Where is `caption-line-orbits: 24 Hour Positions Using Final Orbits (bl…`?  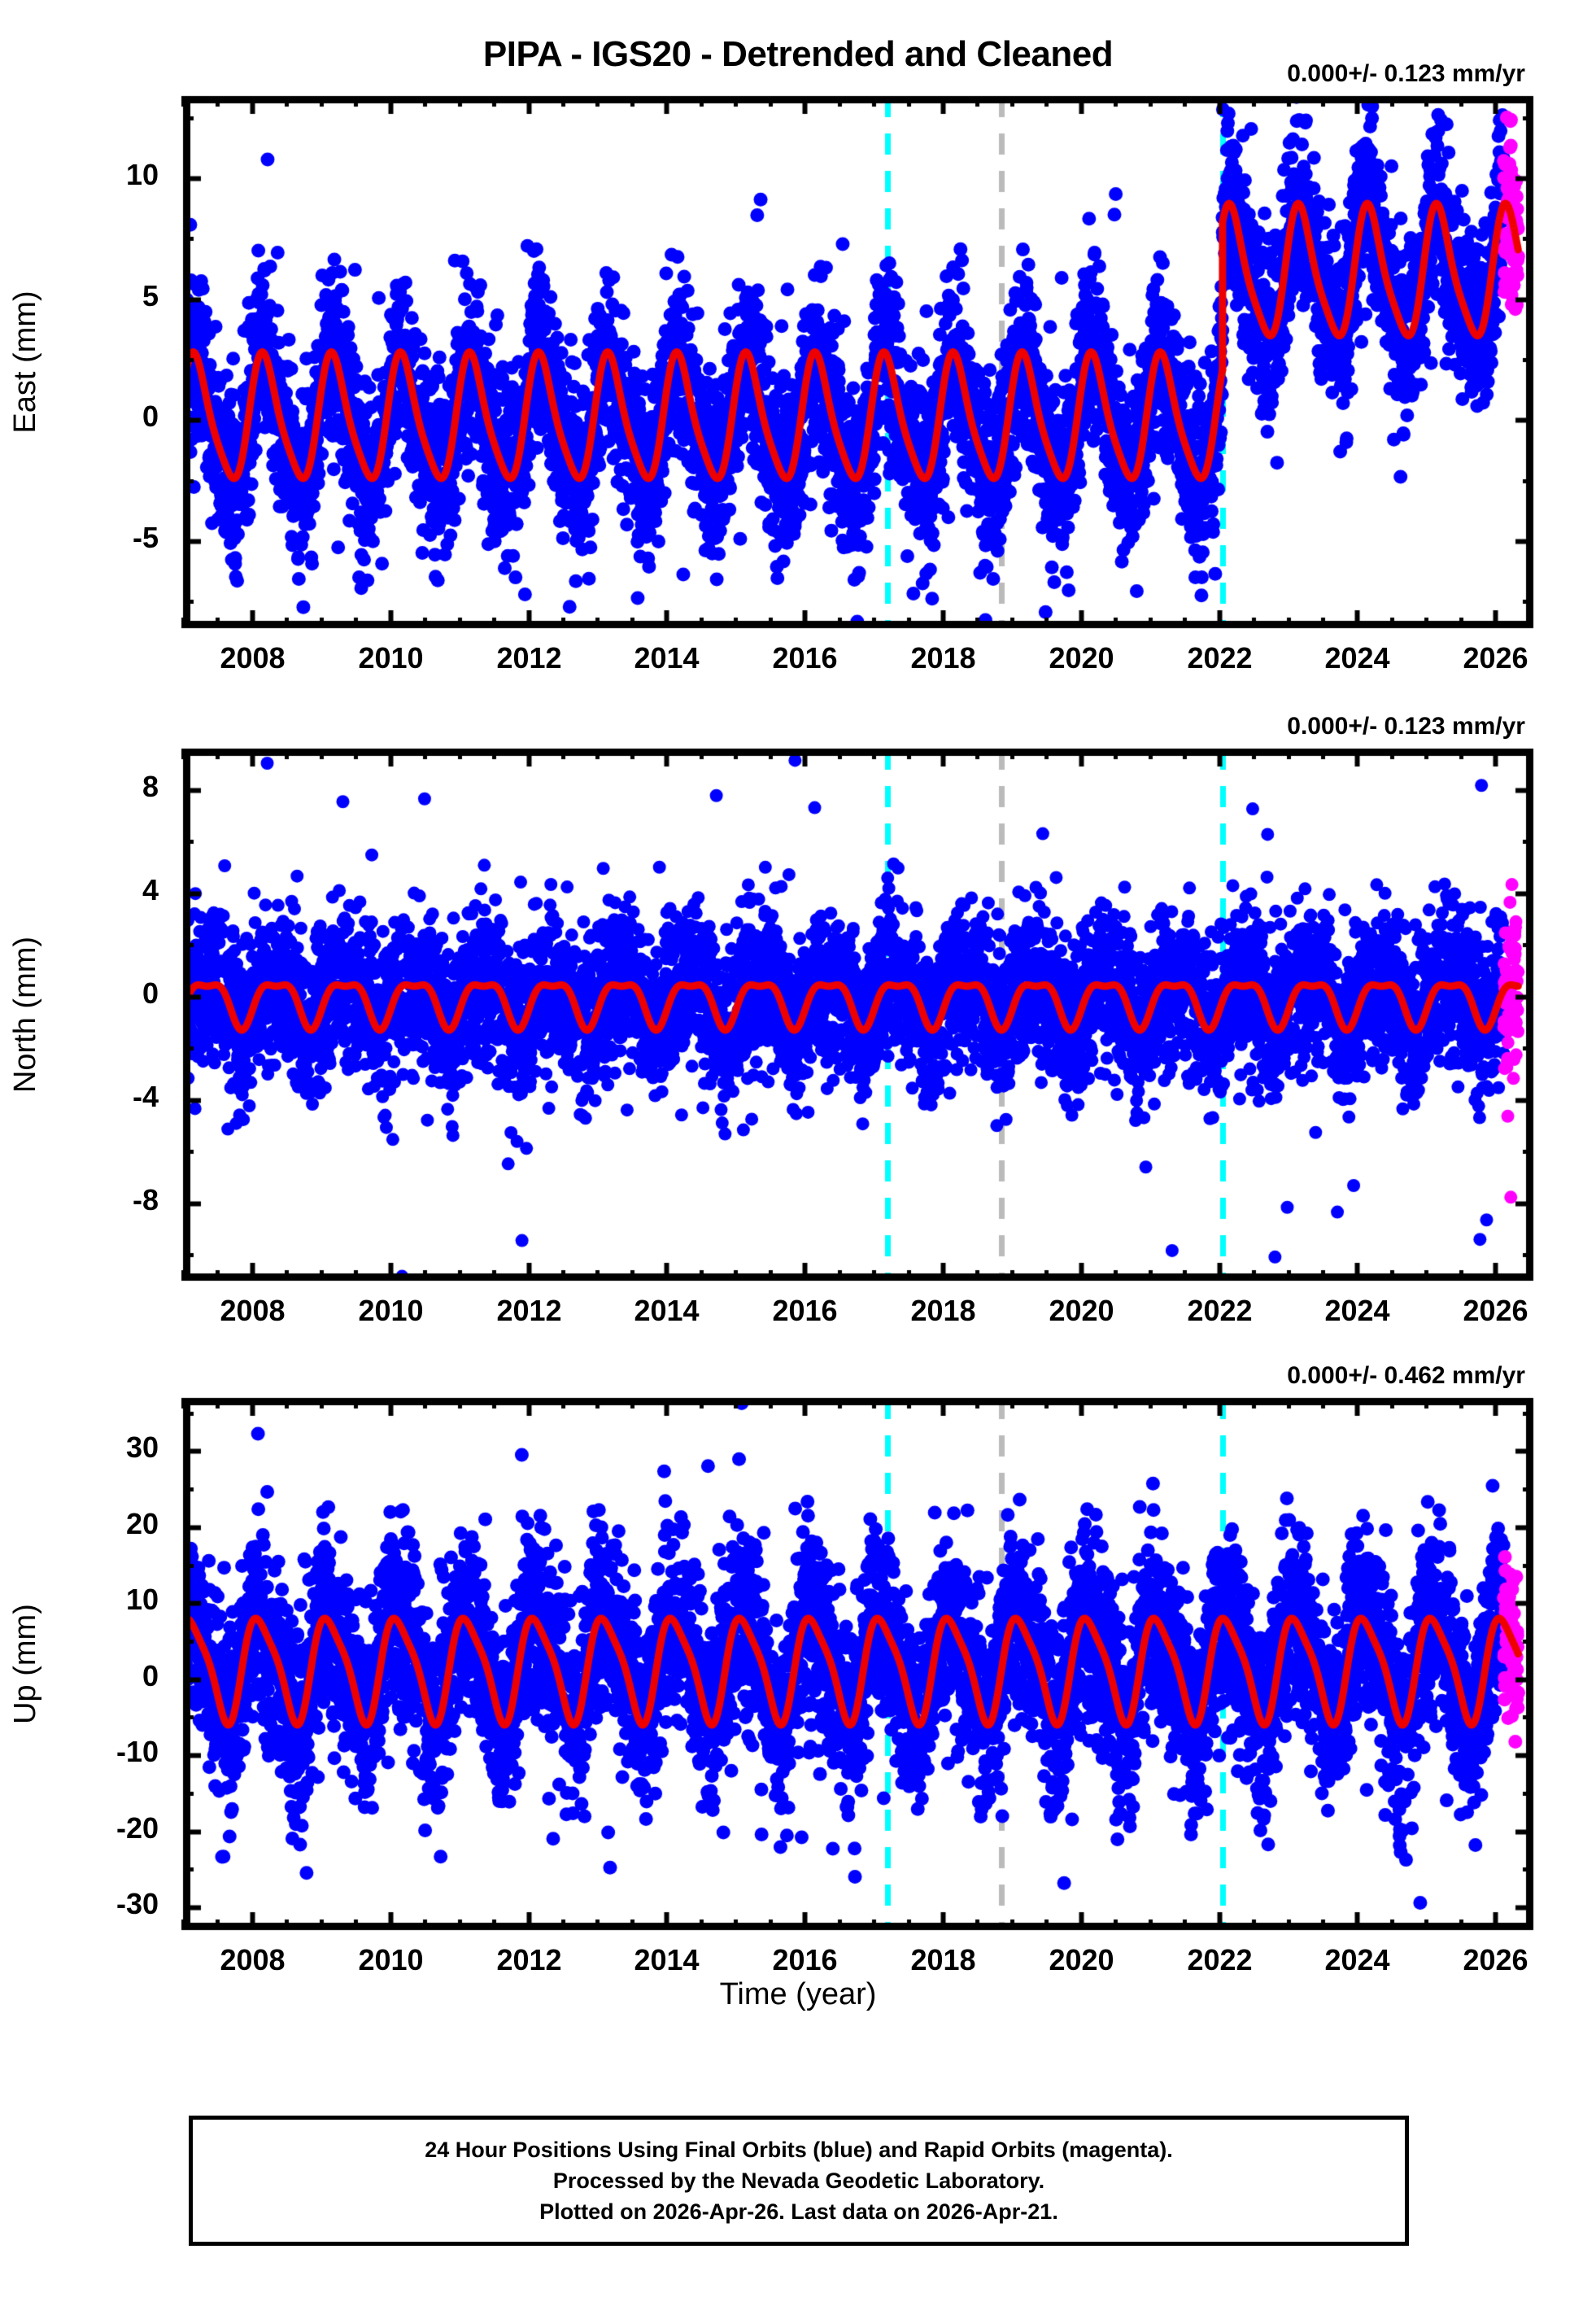
caption-line-orbits: 24 Hour Positions Using Final Orbits (bl… is located at coordinates (799, 2149).